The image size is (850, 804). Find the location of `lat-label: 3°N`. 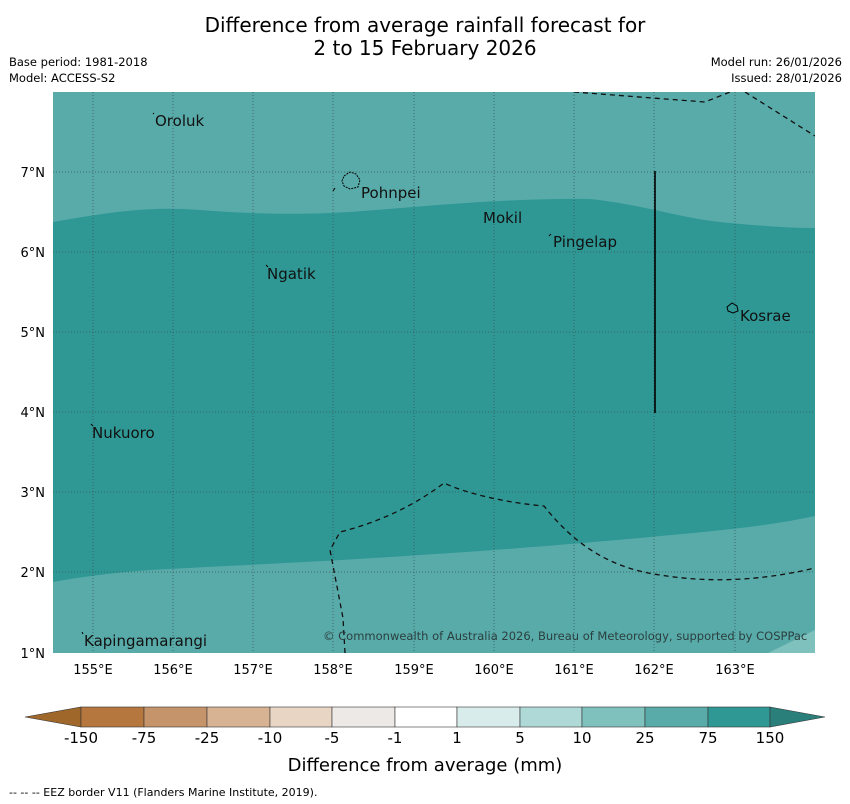

lat-label: 3°N is located at coordinates (33, 493).